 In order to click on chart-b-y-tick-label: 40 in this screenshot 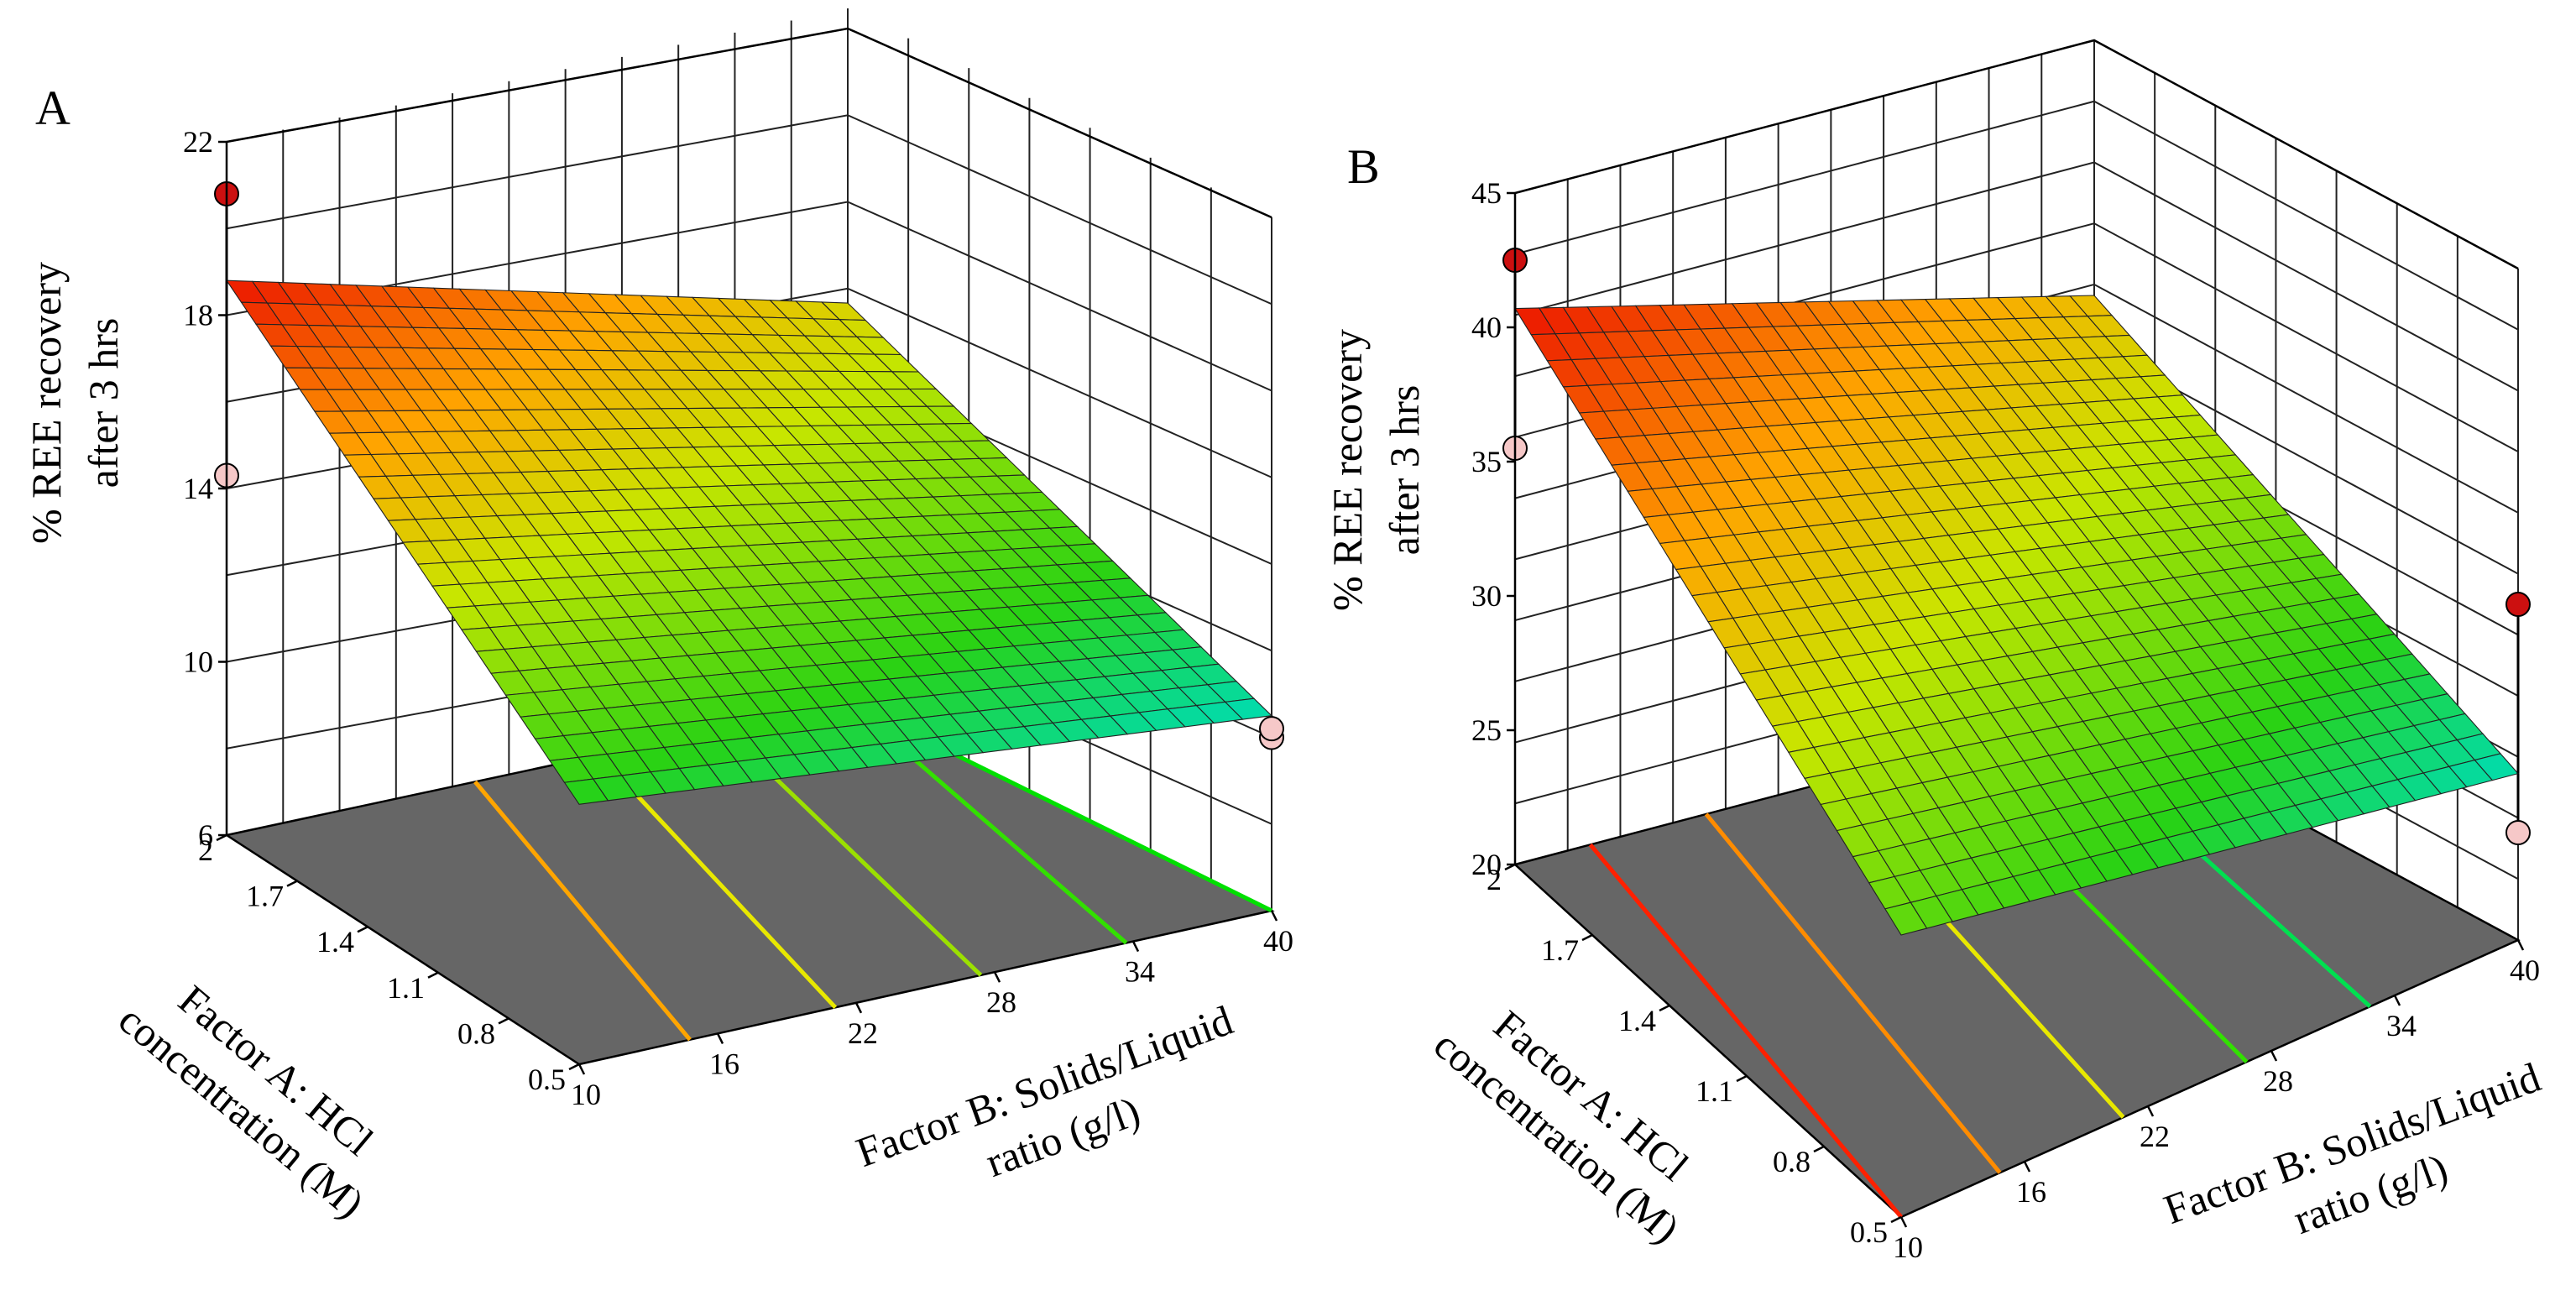, I will do `click(2525, 970)`.